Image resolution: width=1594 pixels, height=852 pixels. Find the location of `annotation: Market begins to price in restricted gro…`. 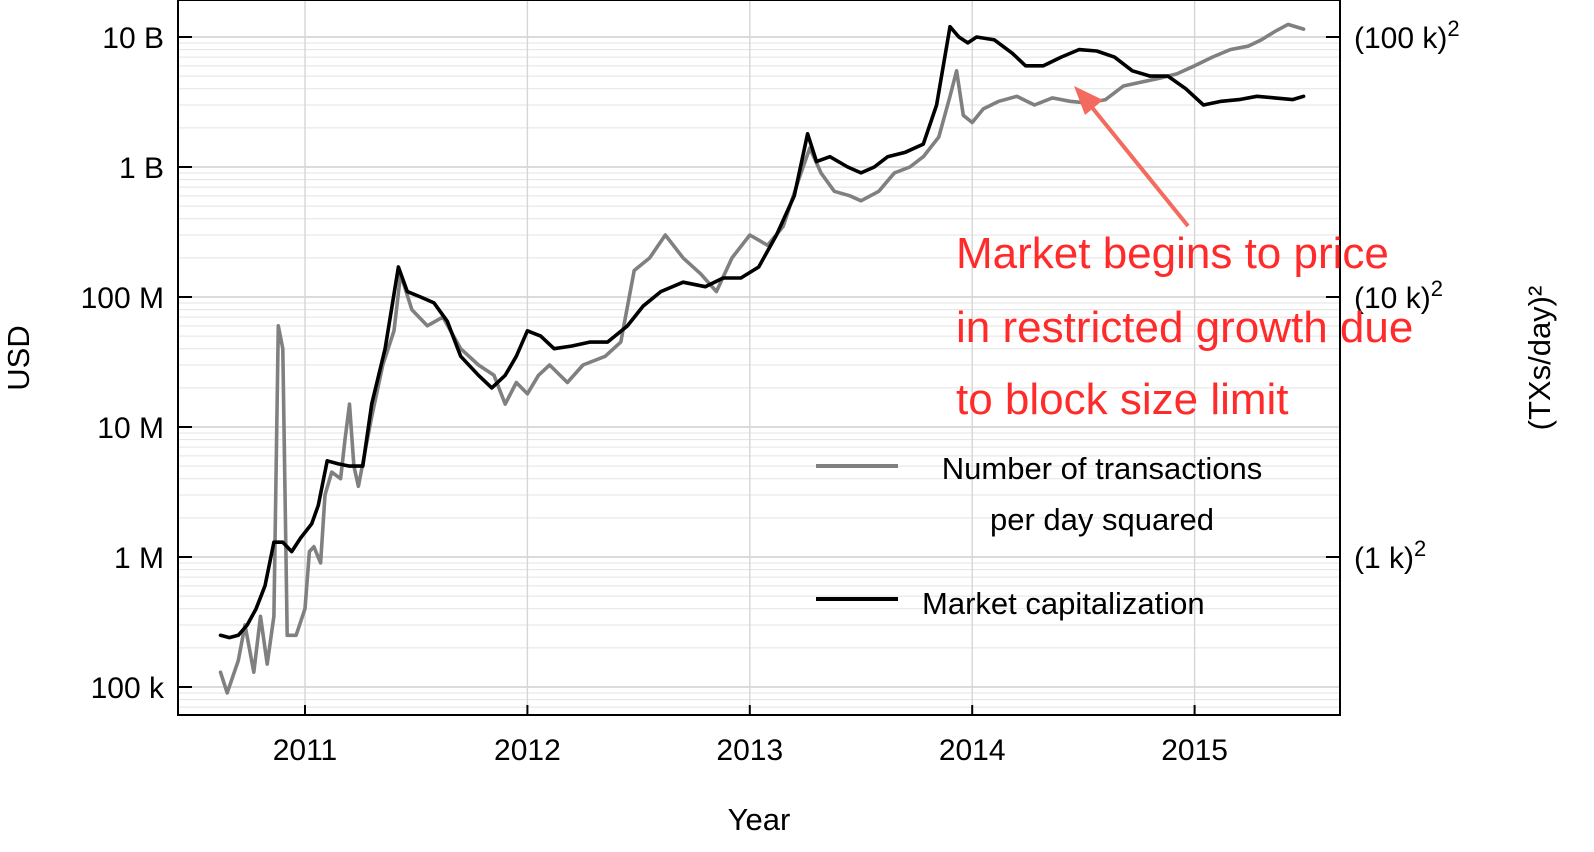

annotation: Market begins to price in restricted gro… is located at coordinates (1184, 255).